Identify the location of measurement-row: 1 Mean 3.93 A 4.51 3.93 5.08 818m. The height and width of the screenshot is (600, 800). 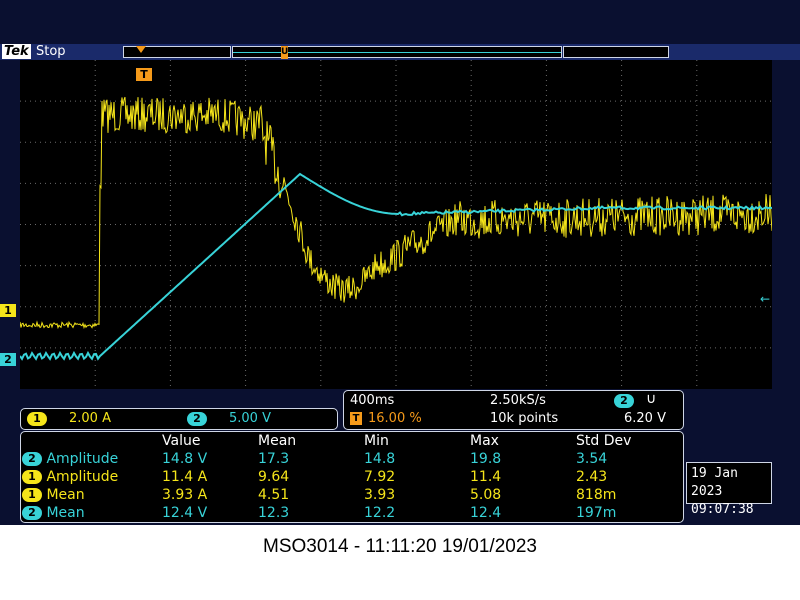
(344, 495).